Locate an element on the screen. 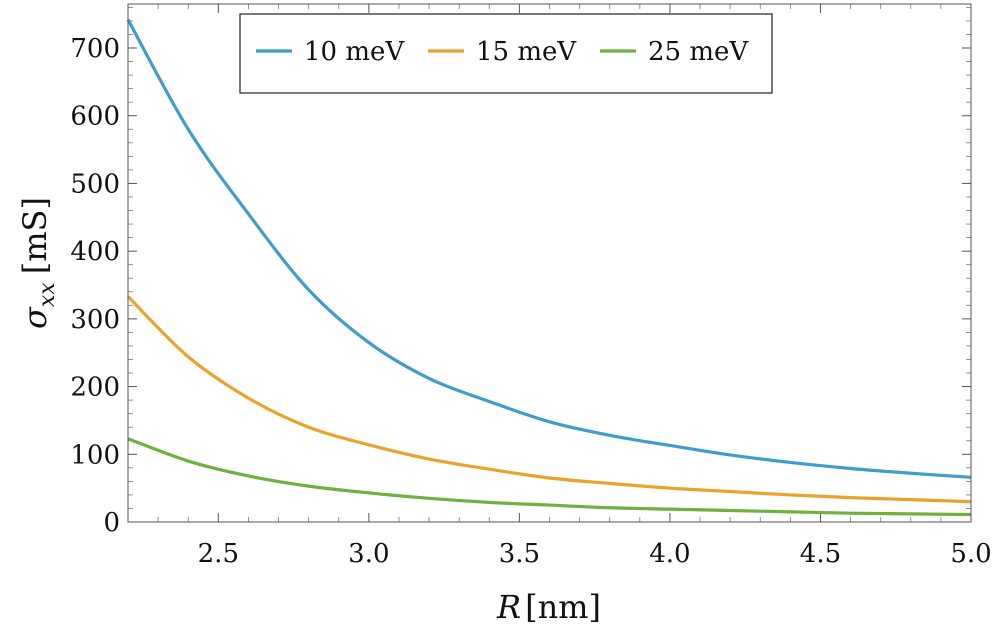 This screenshot has width=996, height=637. y-tick-label: 100 is located at coordinates (95, 455).